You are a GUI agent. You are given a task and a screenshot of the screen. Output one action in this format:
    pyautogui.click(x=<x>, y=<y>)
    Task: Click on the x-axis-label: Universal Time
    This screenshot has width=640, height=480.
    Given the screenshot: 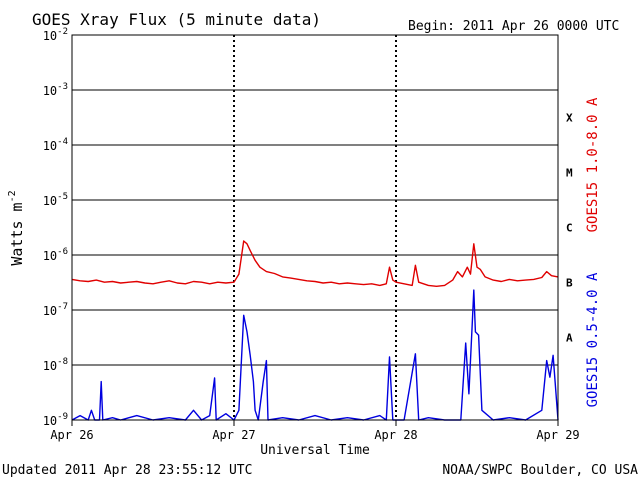 What is the action you would take?
    pyautogui.click(x=315, y=450)
    